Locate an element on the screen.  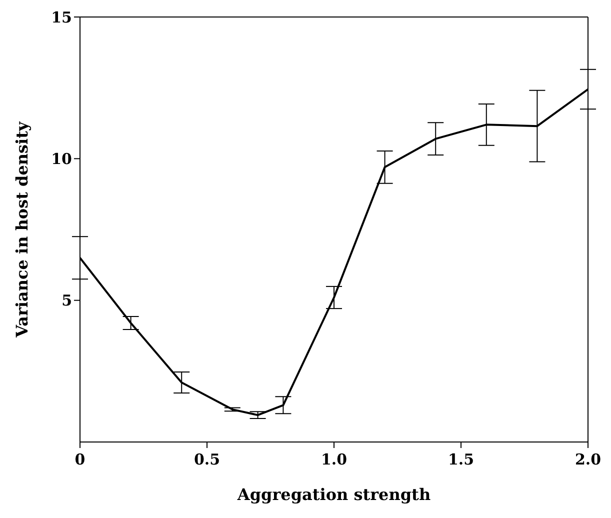
y-tick-label: 10 is located at coordinates (61, 159).